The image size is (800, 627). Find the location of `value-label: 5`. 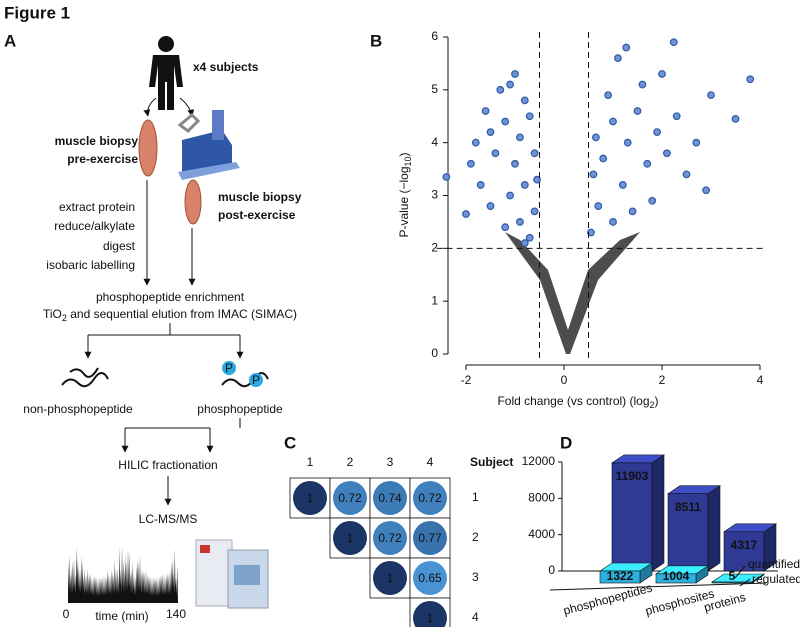

value-label: 5 is located at coordinates (732, 576).